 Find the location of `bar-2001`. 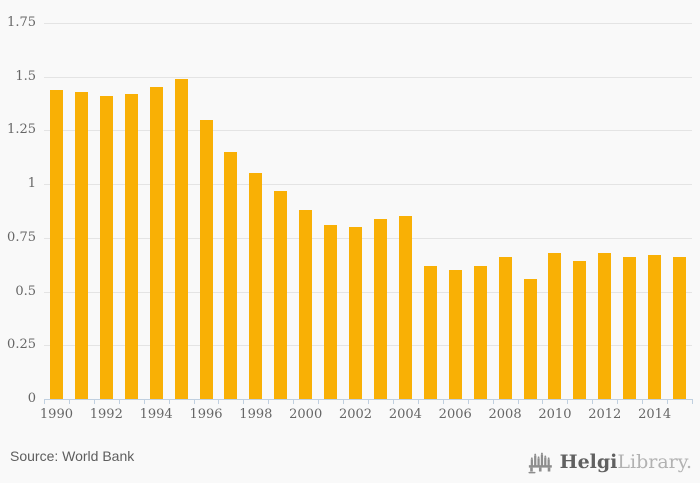

bar-2001 is located at coordinates (331, 312).